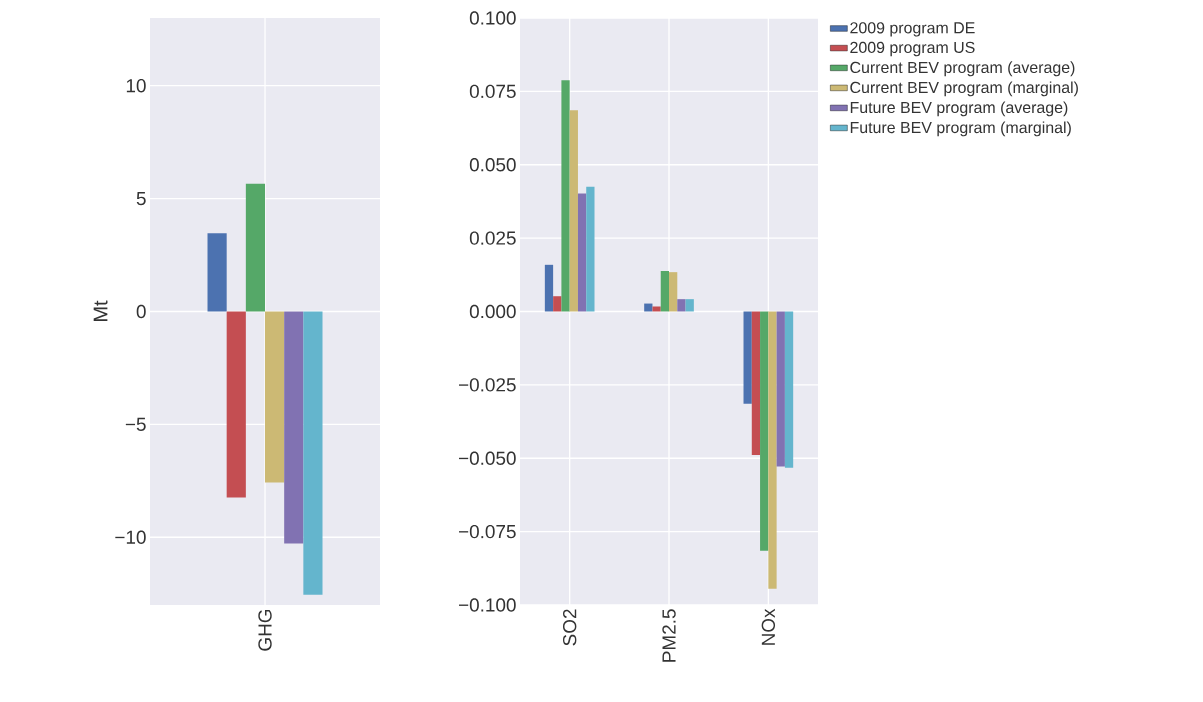 The image size is (1203, 702). I want to click on y-tick-label: −0.075, so click(487, 531).